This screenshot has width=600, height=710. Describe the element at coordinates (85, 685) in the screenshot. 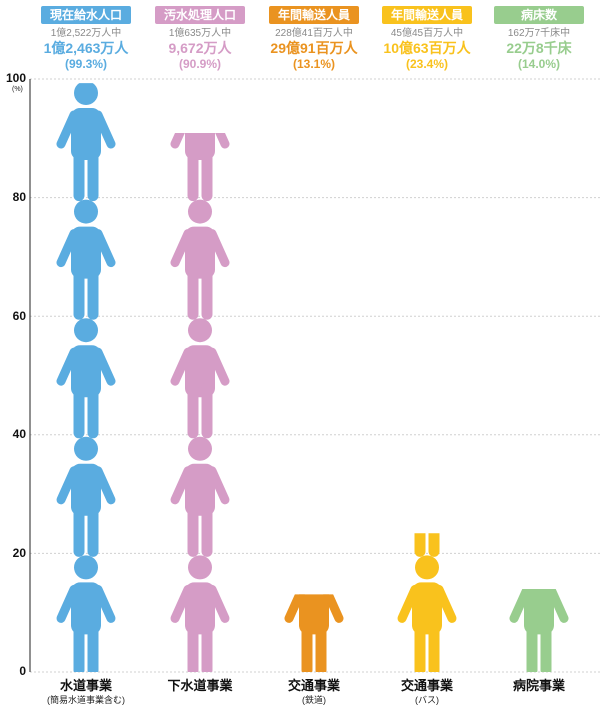

I see `category-label: 水道事業` at that location.